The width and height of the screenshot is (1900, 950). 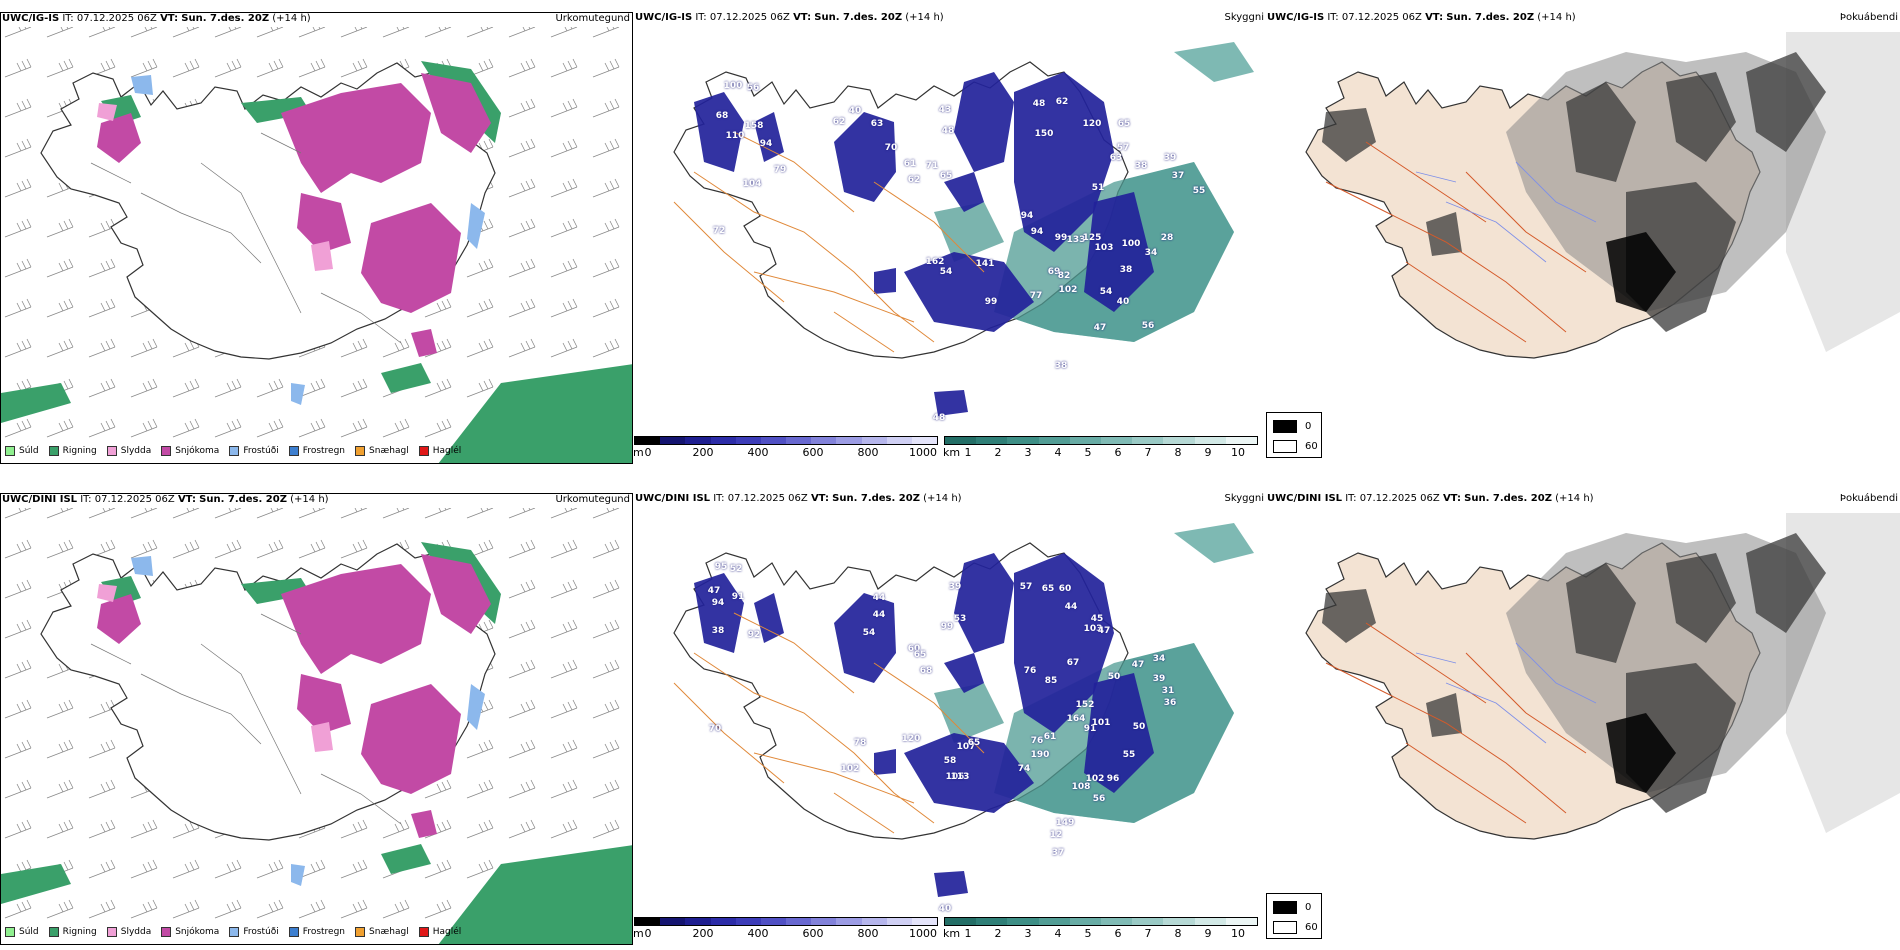 I want to click on legend-label: Haglél, so click(x=447, y=932).